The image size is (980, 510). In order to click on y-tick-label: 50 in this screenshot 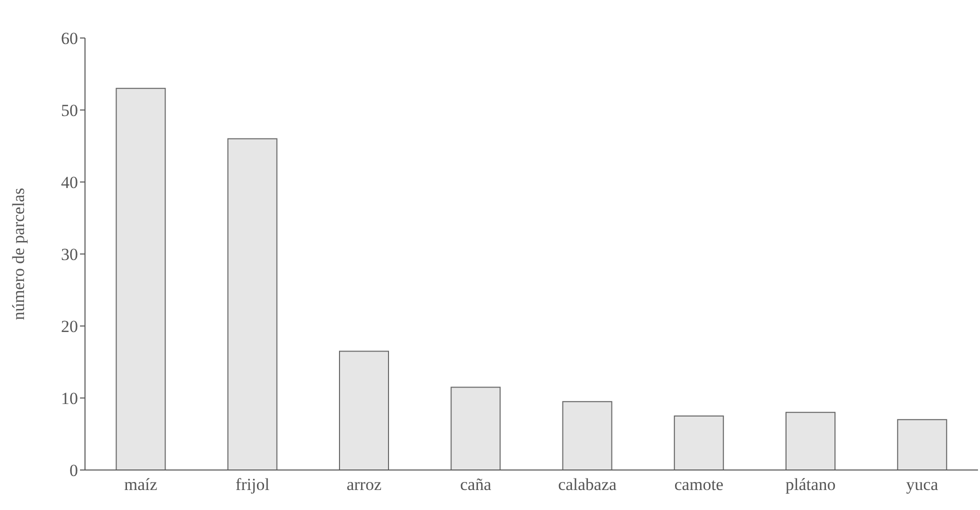, I will do `click(69, 110)`.